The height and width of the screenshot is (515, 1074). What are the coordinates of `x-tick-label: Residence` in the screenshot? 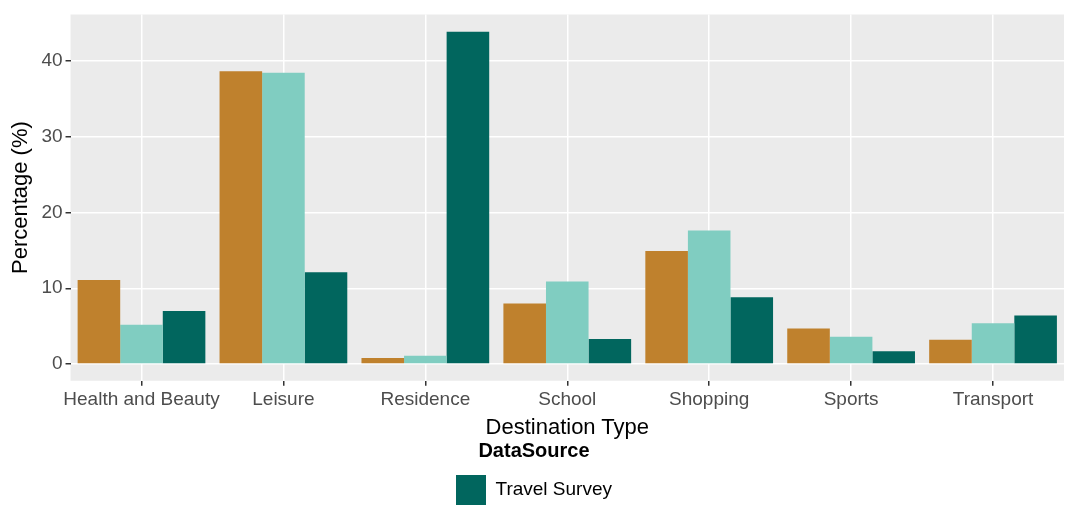 It's located at (425, 399).